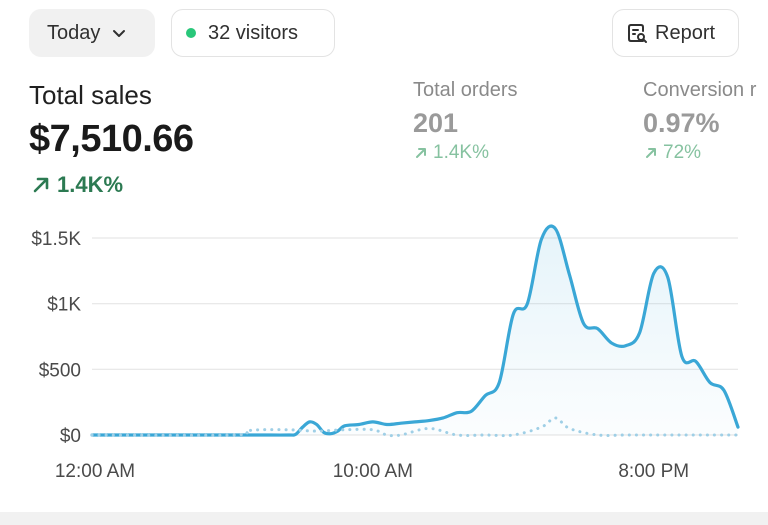  Describe the element at coordinates (74, 32) in the screenshot. I see `period-label: Today` at that location.